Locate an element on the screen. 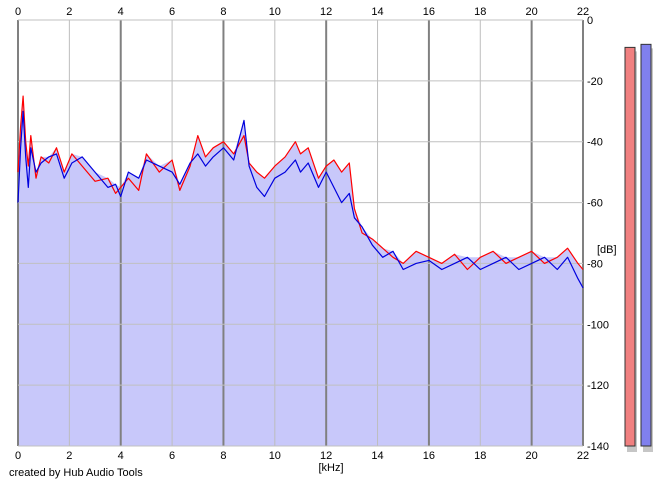  y-tick-label: 0 is located at coordinates (590, 21).